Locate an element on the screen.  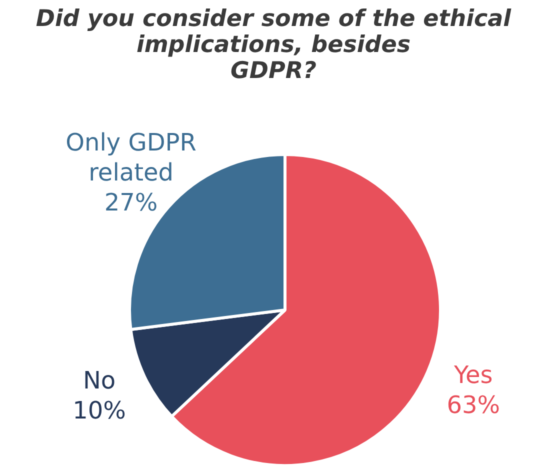
slice-label: No is located at coordinates (99, 380).